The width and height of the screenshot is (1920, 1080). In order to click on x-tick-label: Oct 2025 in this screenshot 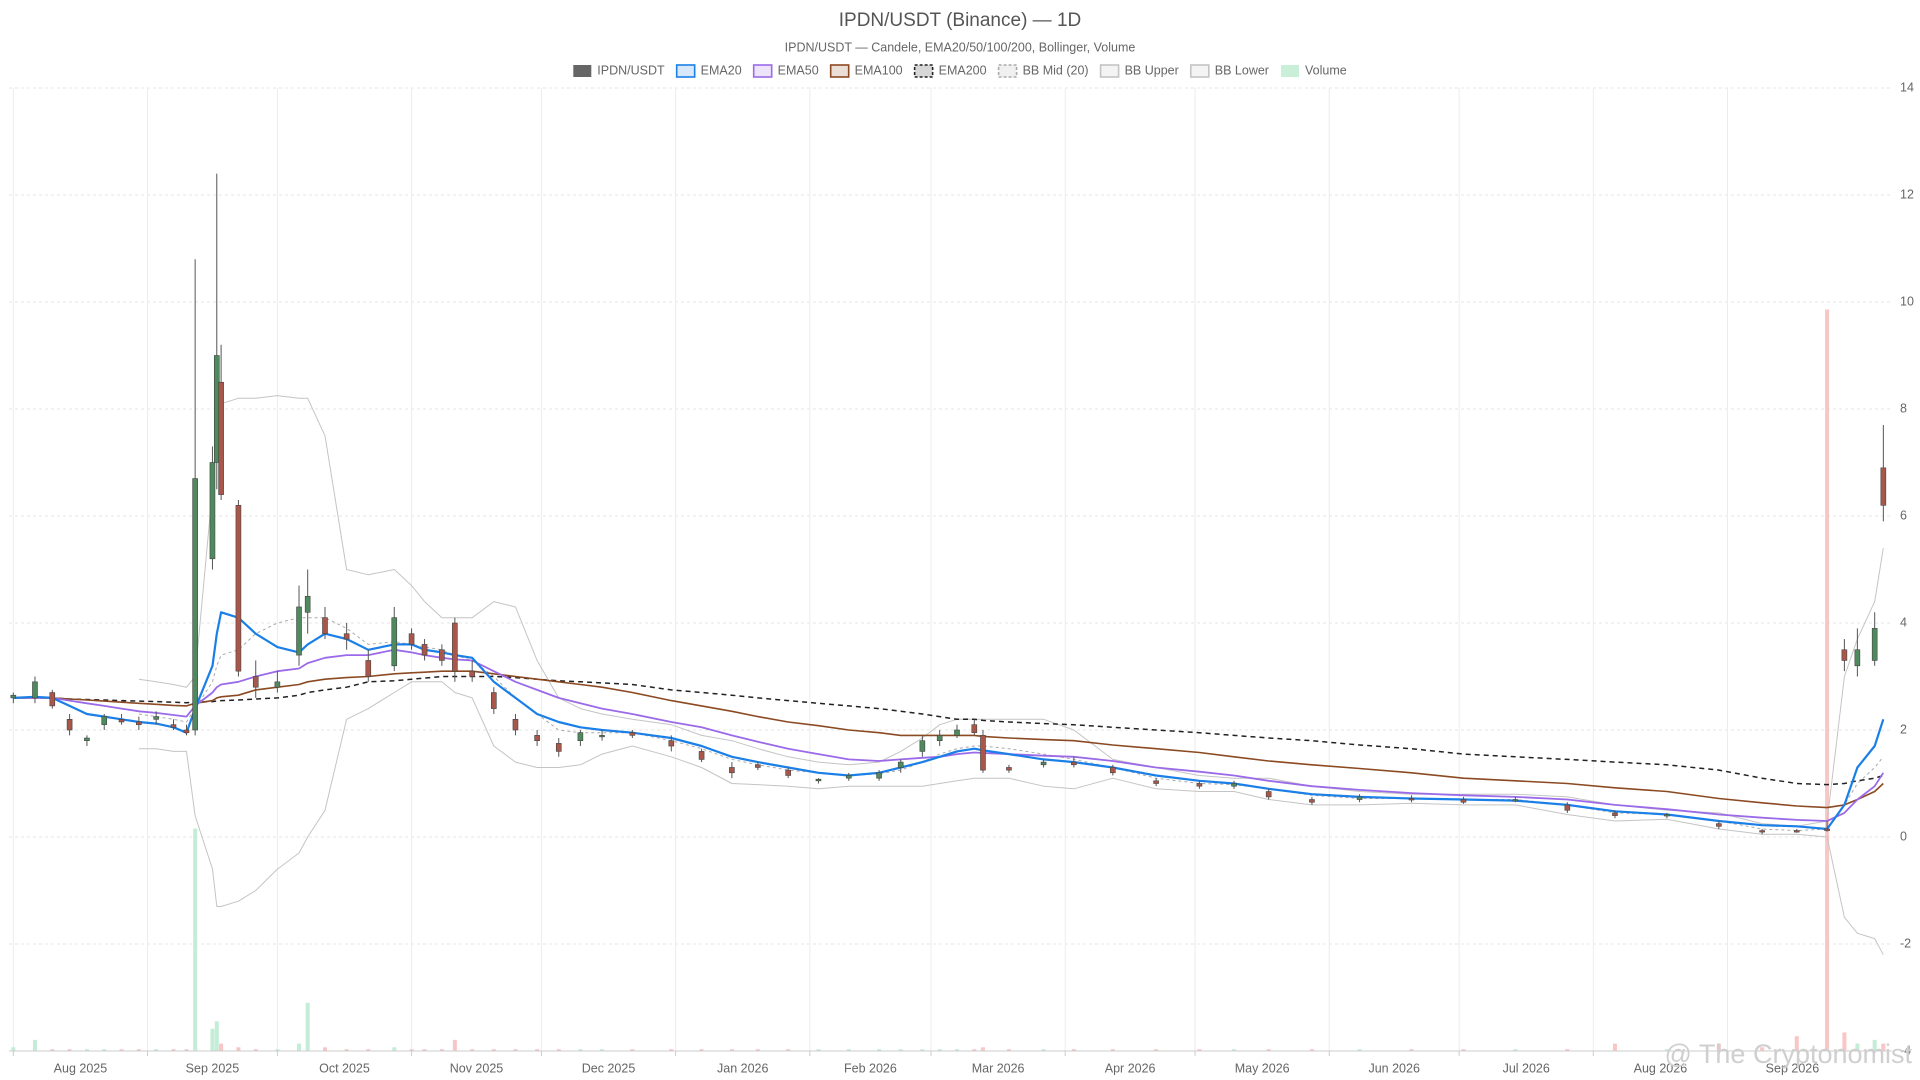, I will do `click(344, 1068)`.